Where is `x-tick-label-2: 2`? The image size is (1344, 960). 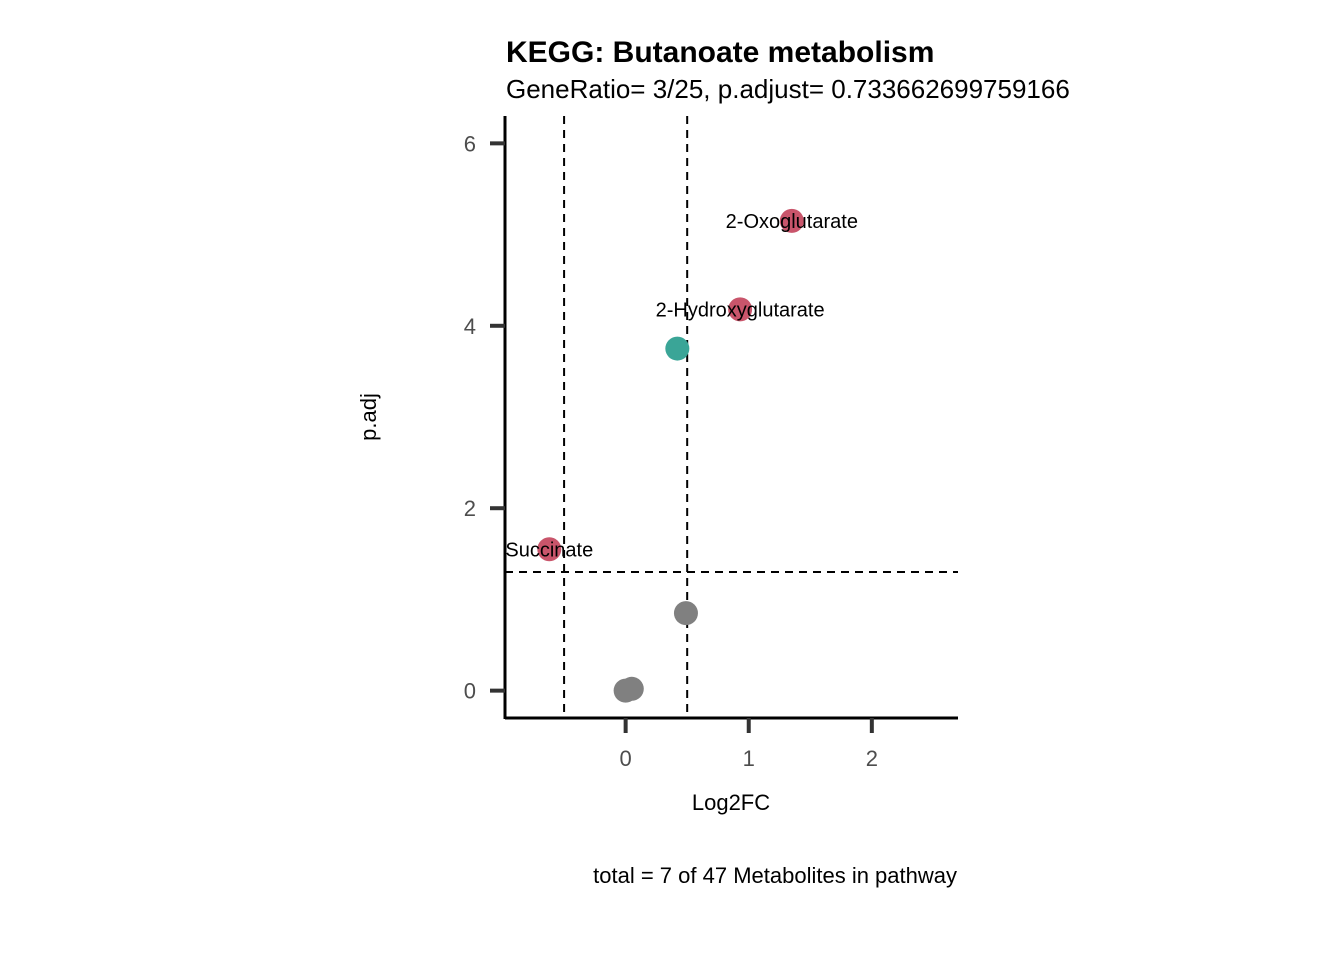
x-tick-label-2: 2 is located at coordinates (872, 758).